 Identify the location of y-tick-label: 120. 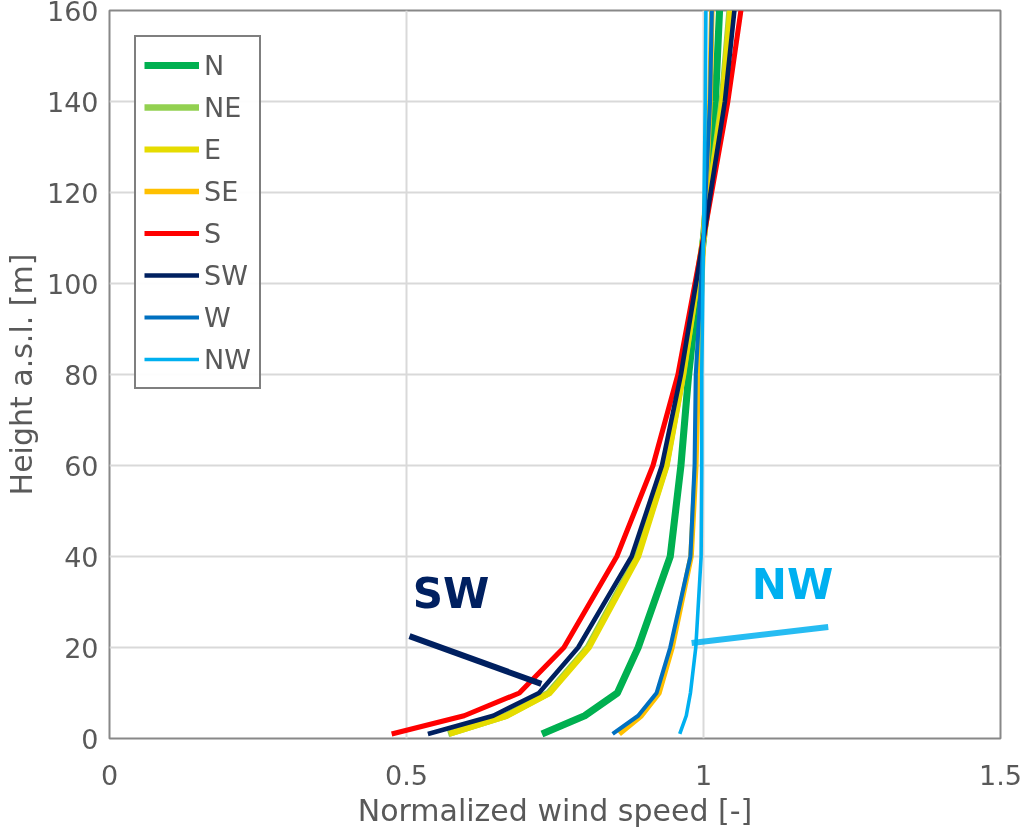
(72, 193).